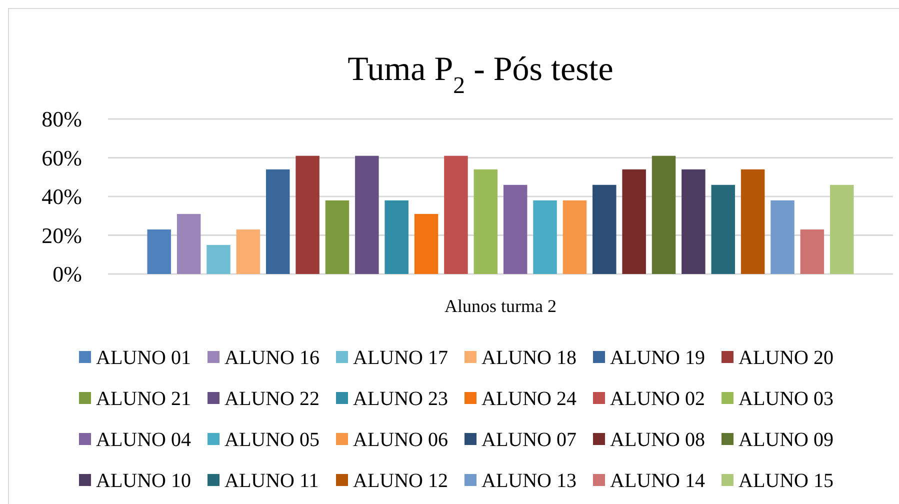  Describe the element at coordinates (529, 440) in the screenshot. I see `legend-label: ALUNO 07` at that location.